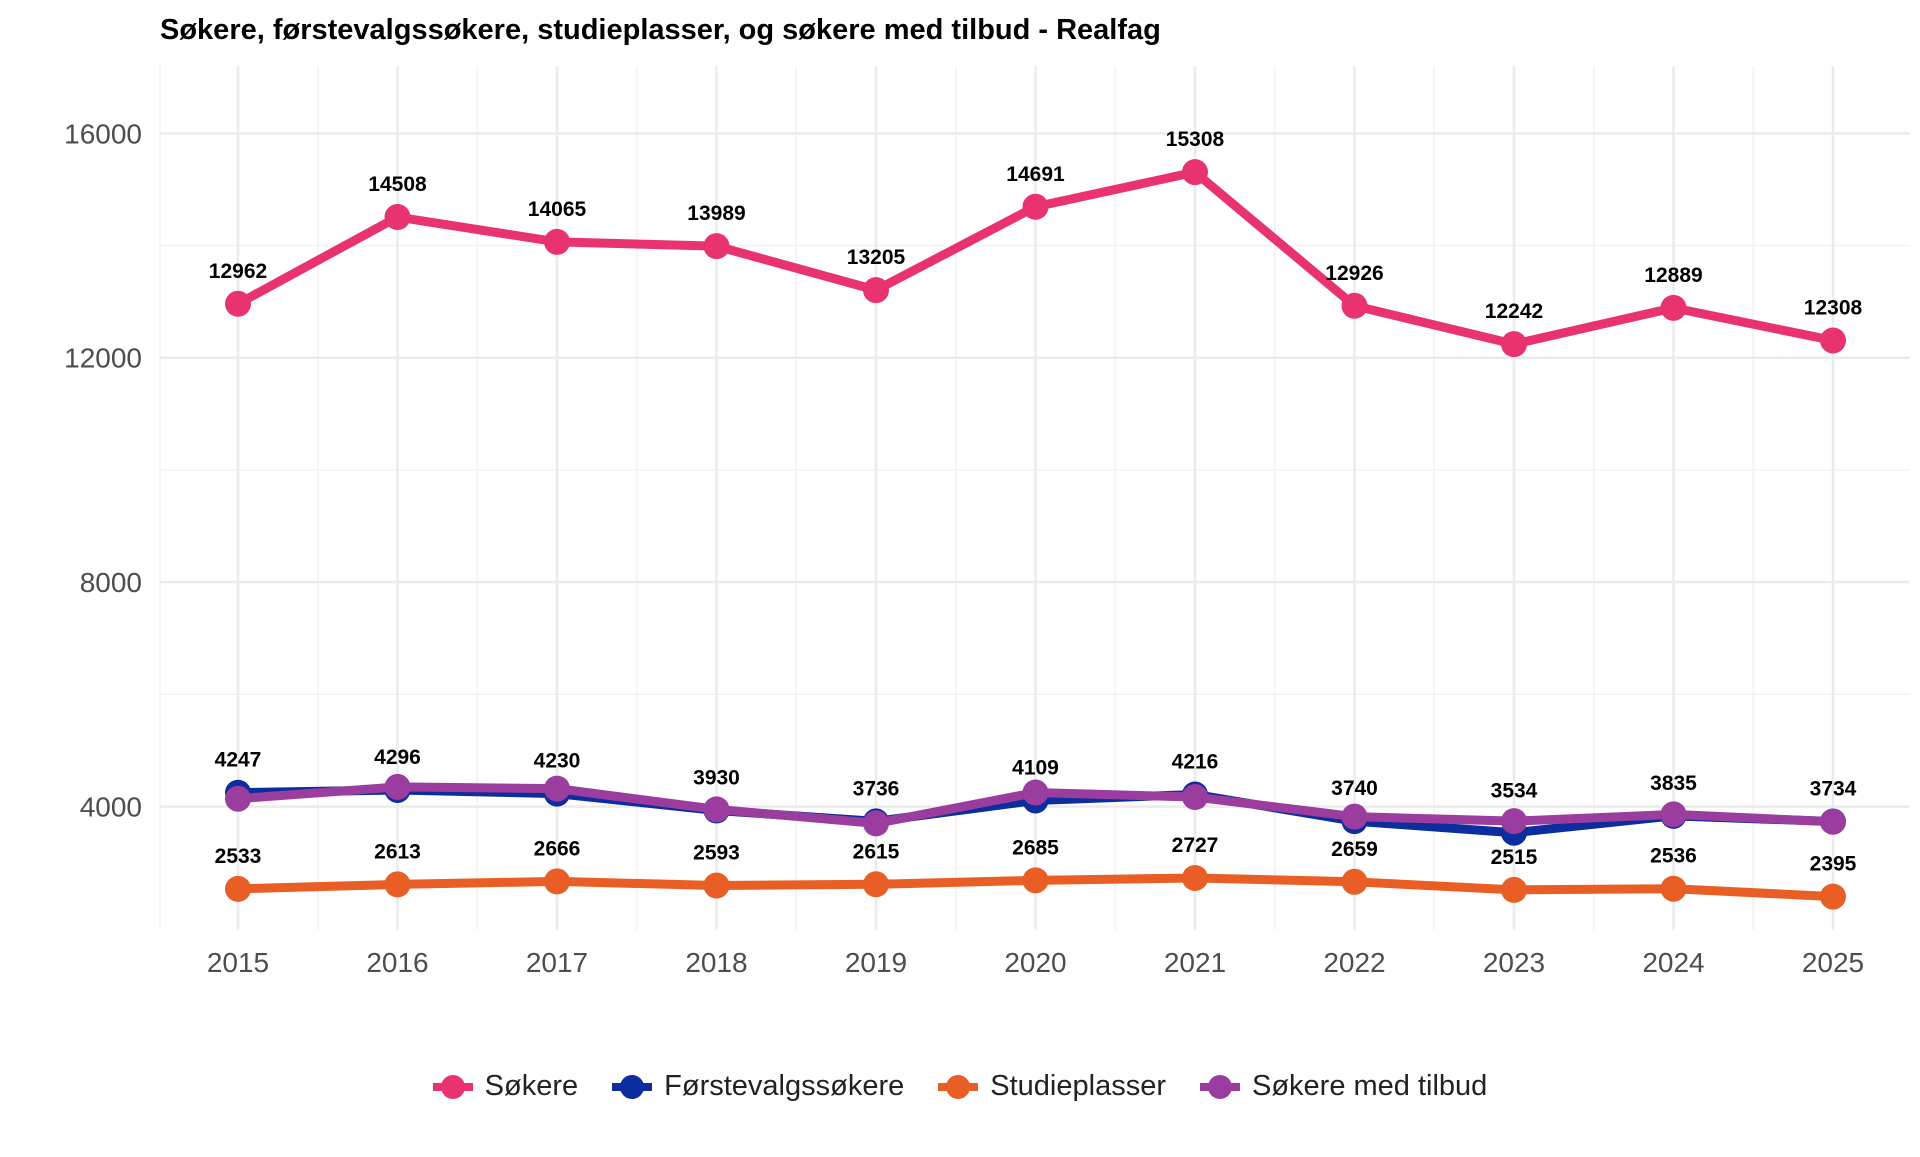 This screenshot has width=1920, height=1157. I want to click on data-label: 2659, so click(1354, 849).